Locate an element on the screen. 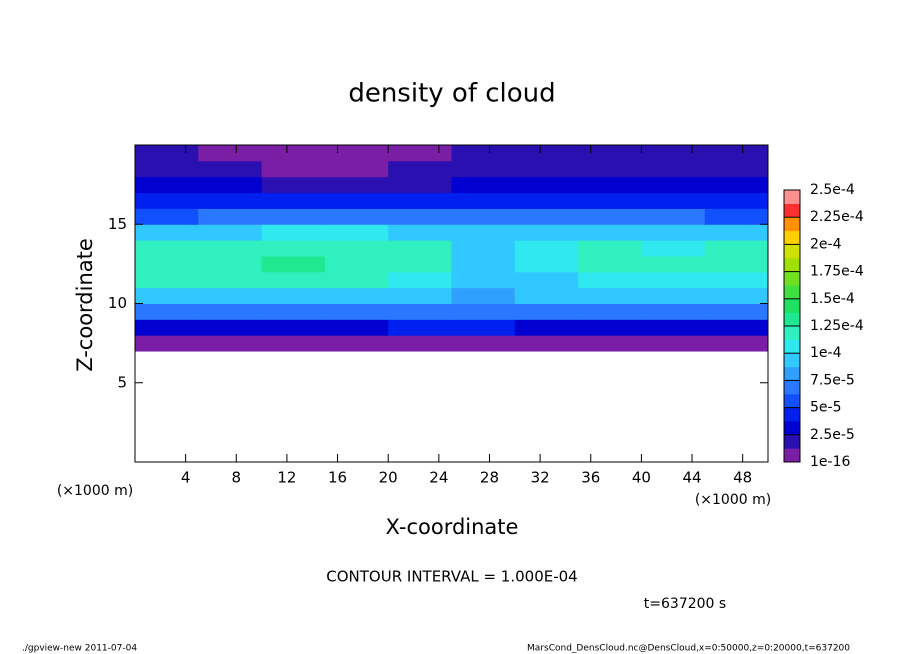 This screenshot has height=654, width=904. x-tick-label: 28 is located at coordinates (489, 478).